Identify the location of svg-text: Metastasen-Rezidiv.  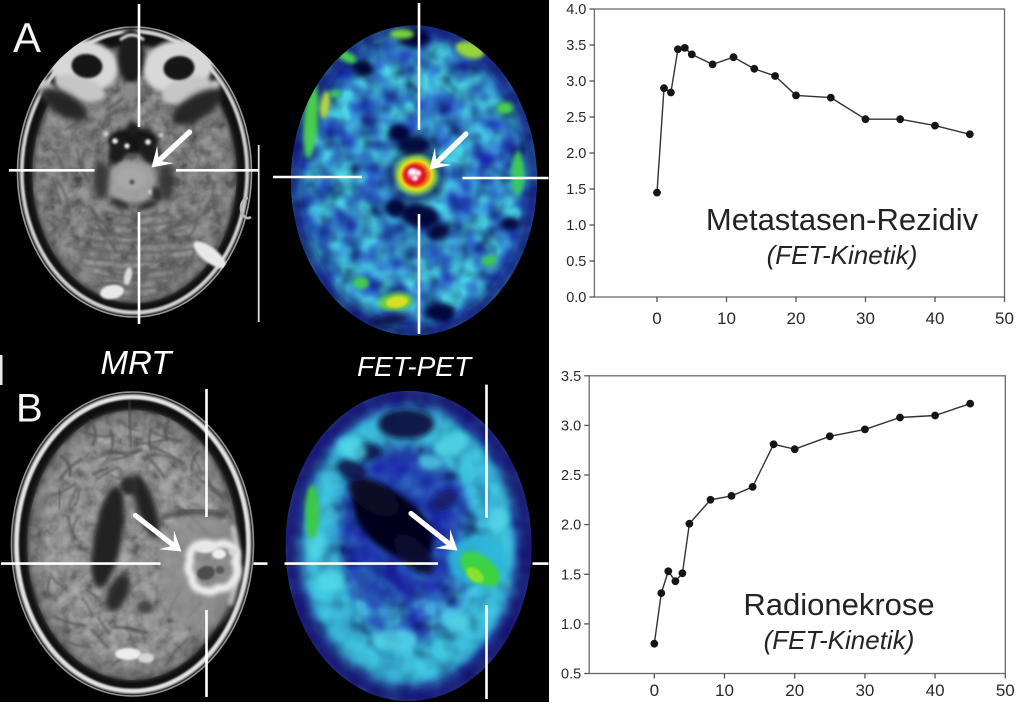
(842, 219).